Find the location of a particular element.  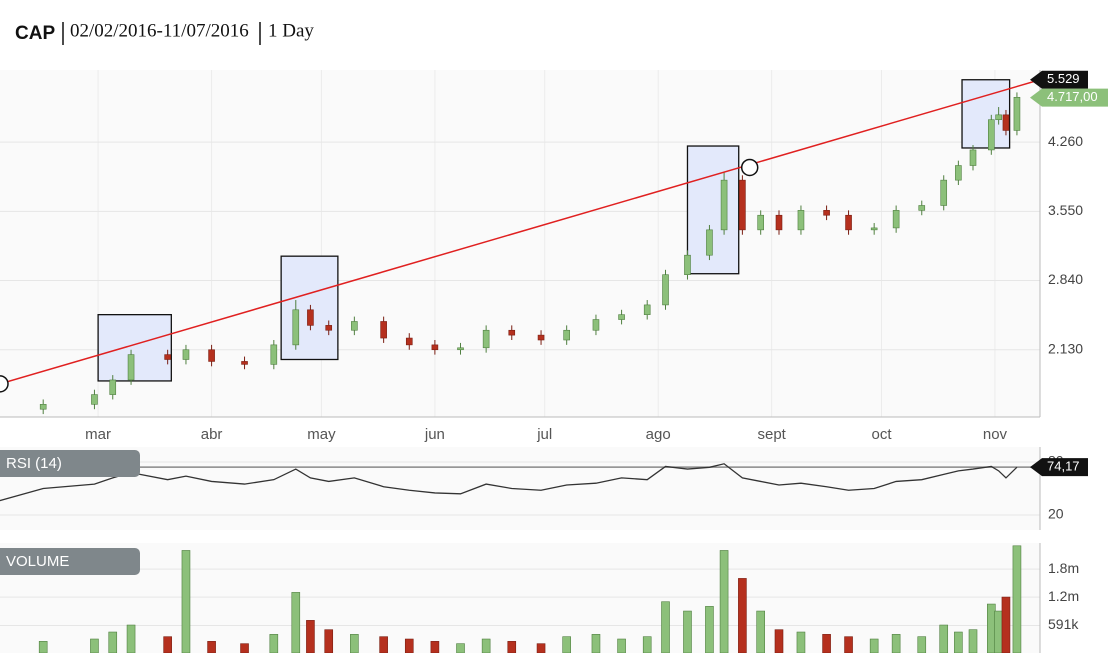

x-tick-label: jun is located at coordinates (434, 434).